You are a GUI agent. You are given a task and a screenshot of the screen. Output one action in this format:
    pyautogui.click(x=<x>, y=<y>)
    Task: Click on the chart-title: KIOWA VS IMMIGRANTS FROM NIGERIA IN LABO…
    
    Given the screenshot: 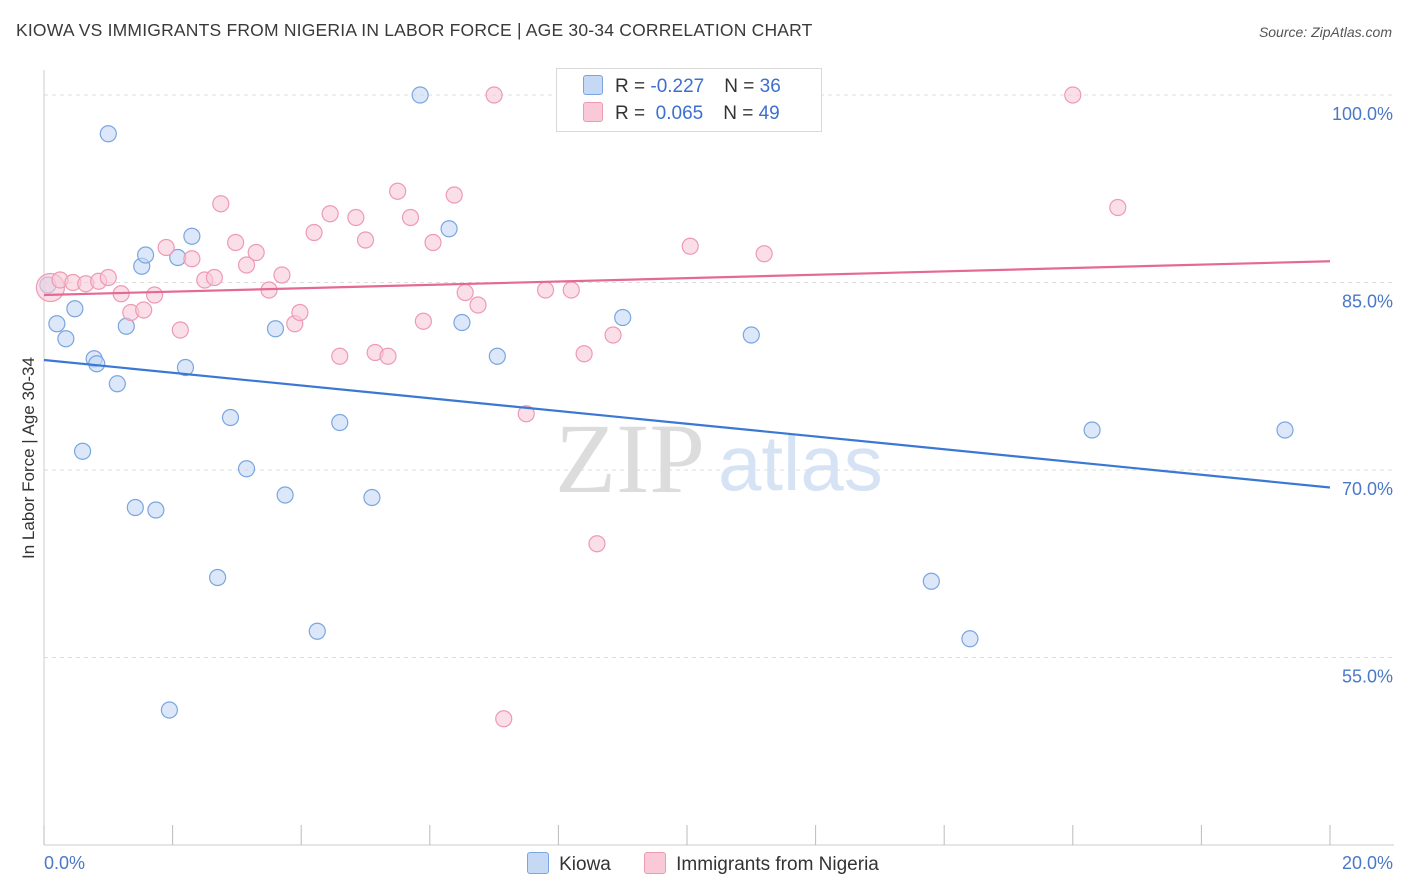 What is the action you would take?
    pyautogui.click(x=414, y=30)
    